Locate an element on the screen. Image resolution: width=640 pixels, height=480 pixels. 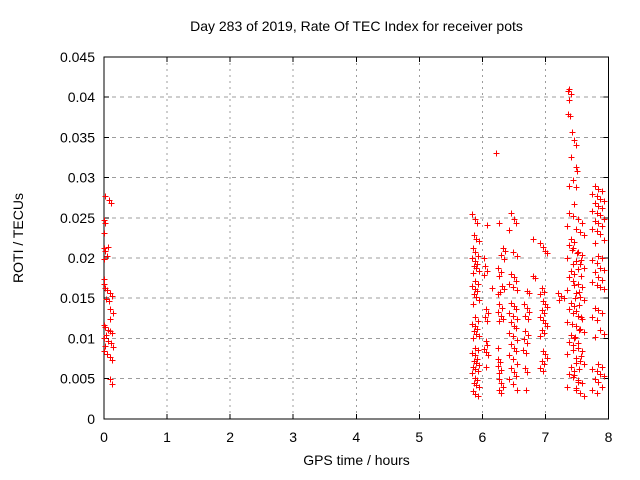
y-tick-label: 0.035 is located at coordinates (77, 137).